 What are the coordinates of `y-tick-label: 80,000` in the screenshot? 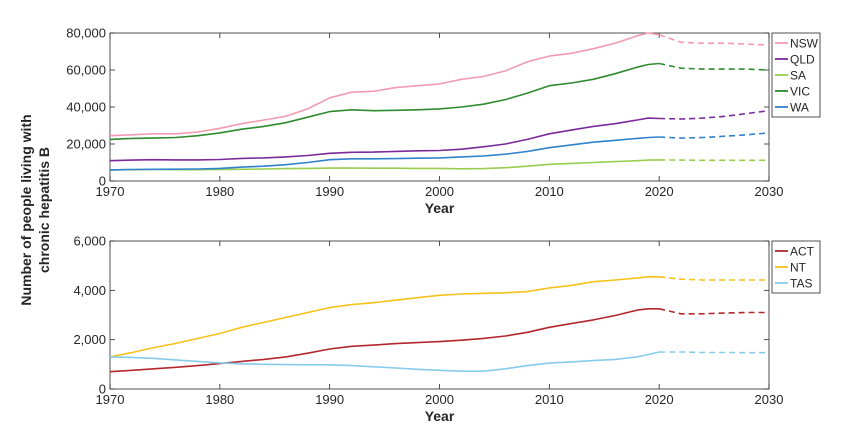 It's located at (86, 33).